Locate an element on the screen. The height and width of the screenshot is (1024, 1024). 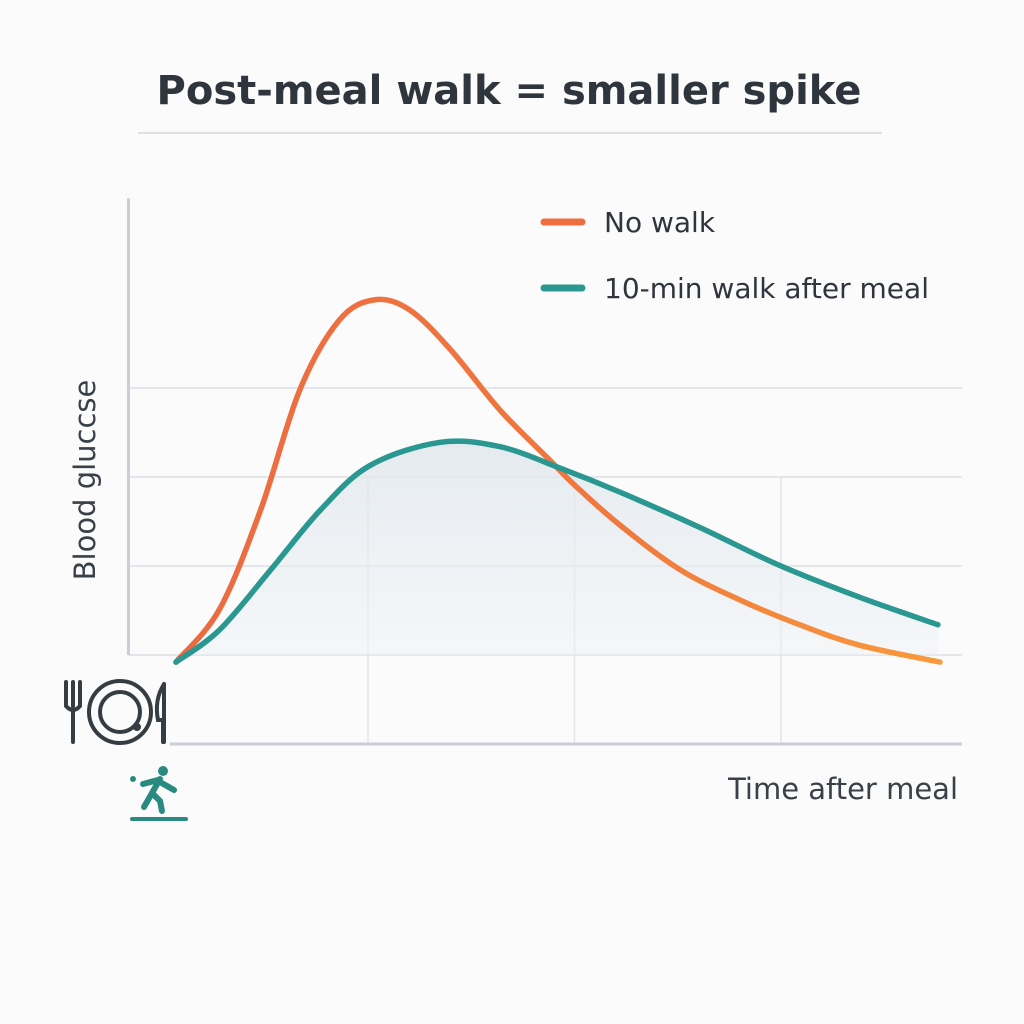
x-axis-label: Time after meal is located at coordinates (842, 789).